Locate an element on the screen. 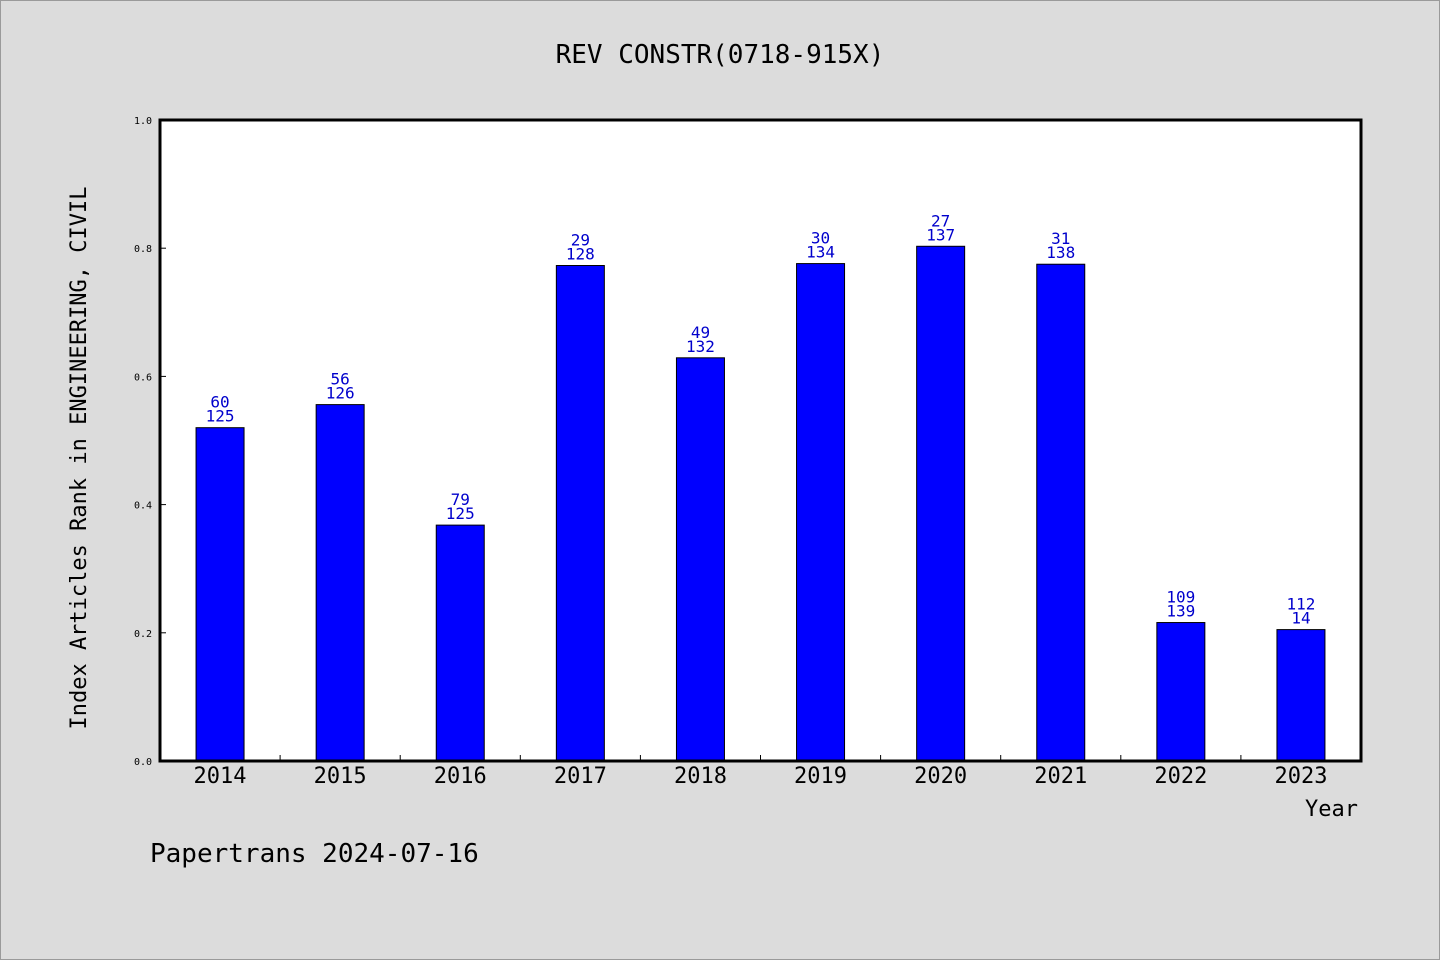  bar-2019 is located at coordinates (821, 512).